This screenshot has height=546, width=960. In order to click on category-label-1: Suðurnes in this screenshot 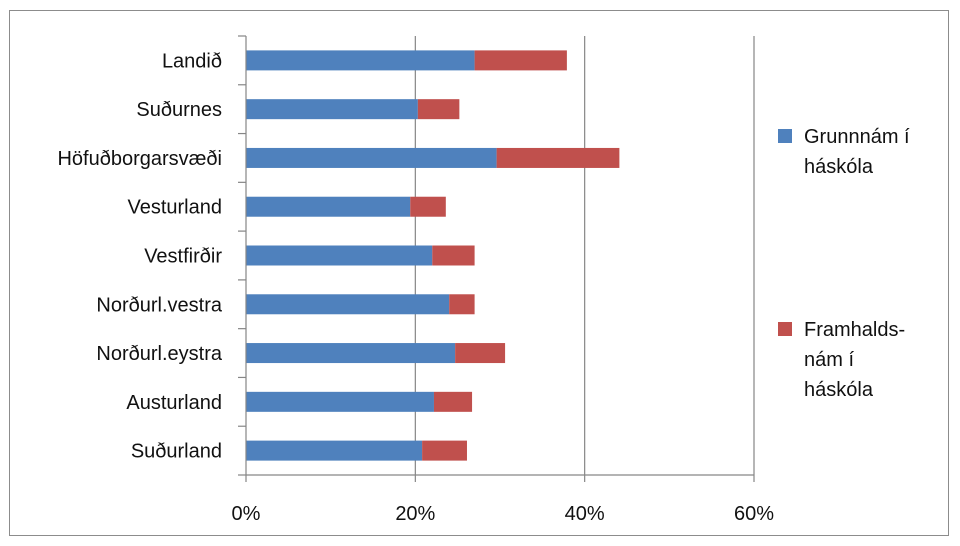, I will do `click(179, 110)`.